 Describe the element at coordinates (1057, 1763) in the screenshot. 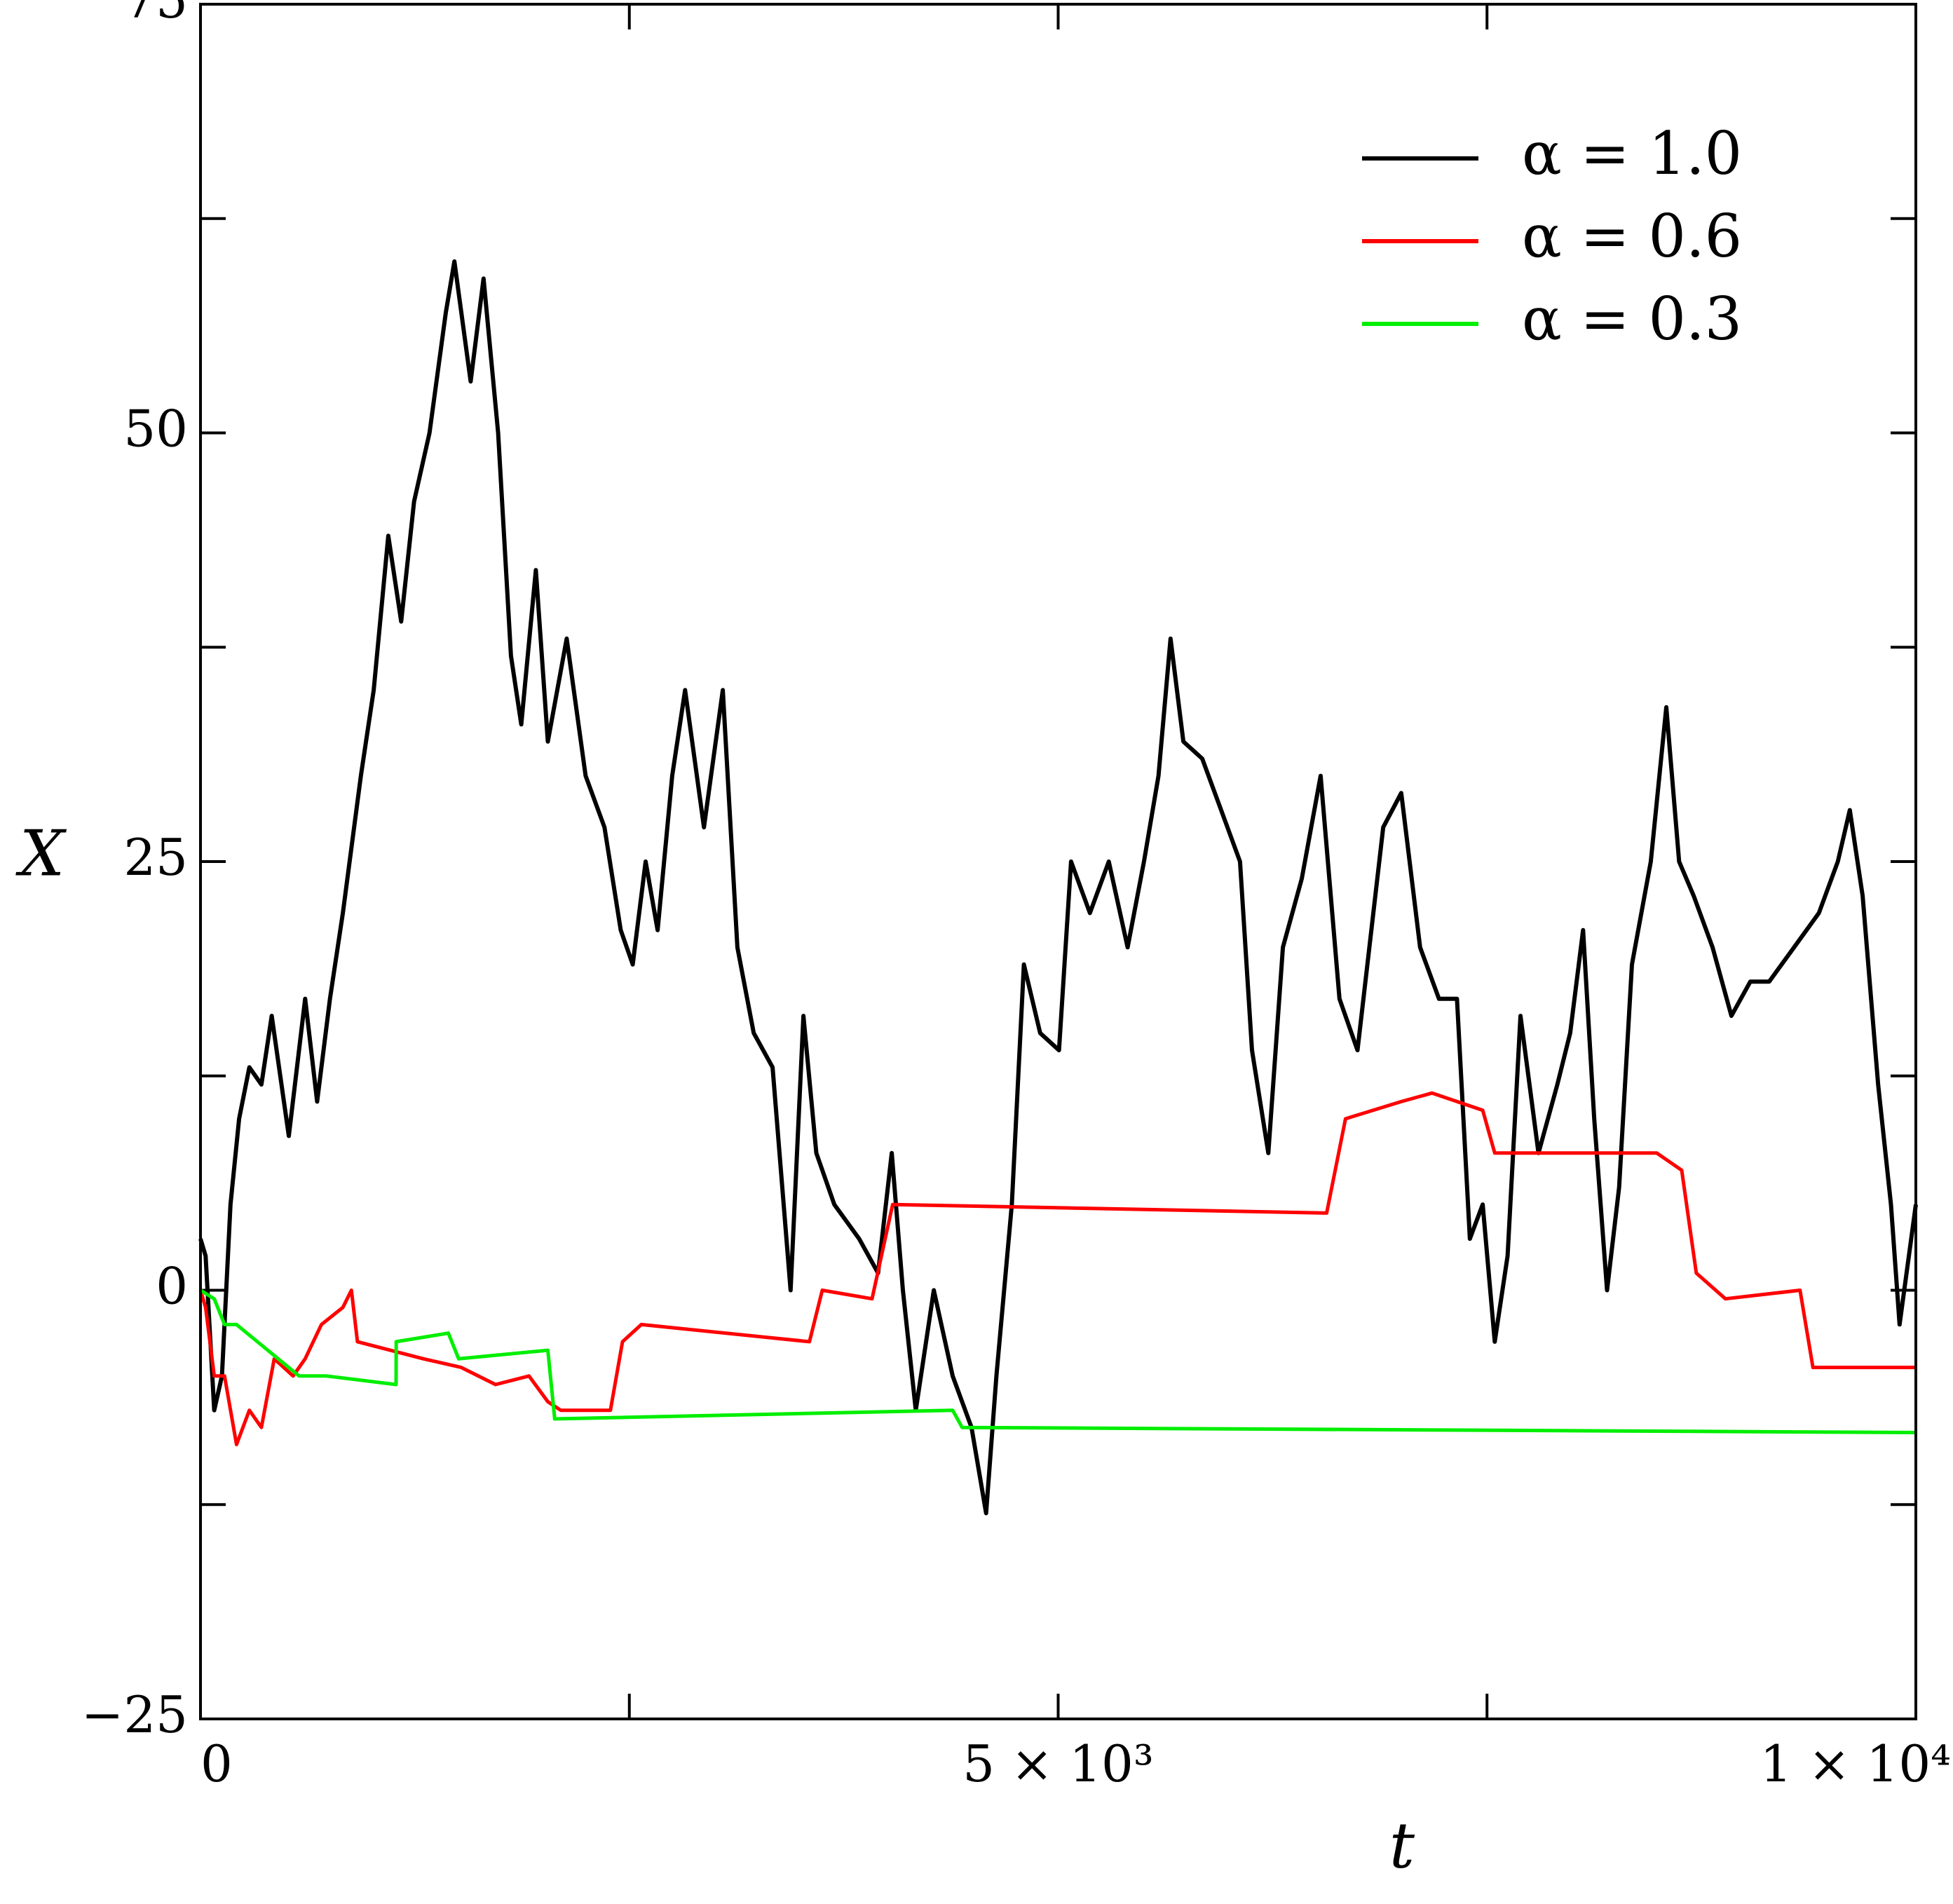

I see `x-tick-label: 5 × 10³` at that location.